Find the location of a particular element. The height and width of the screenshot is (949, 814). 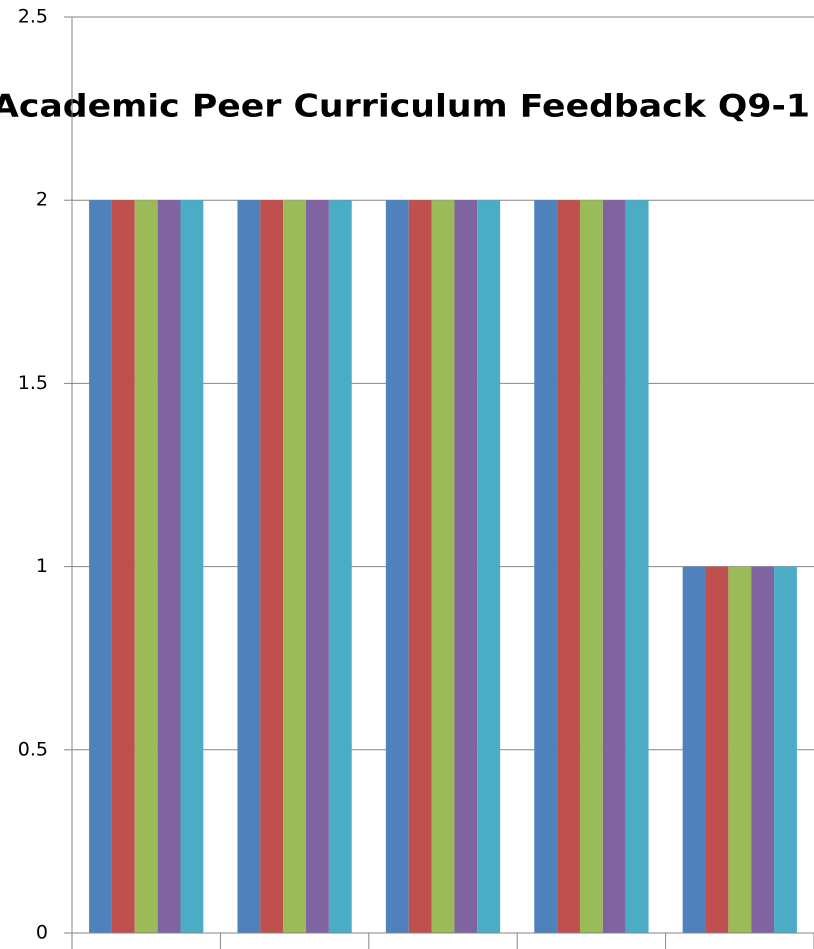

y-tick-label: 2.5 is located at coordinates (33, 17).